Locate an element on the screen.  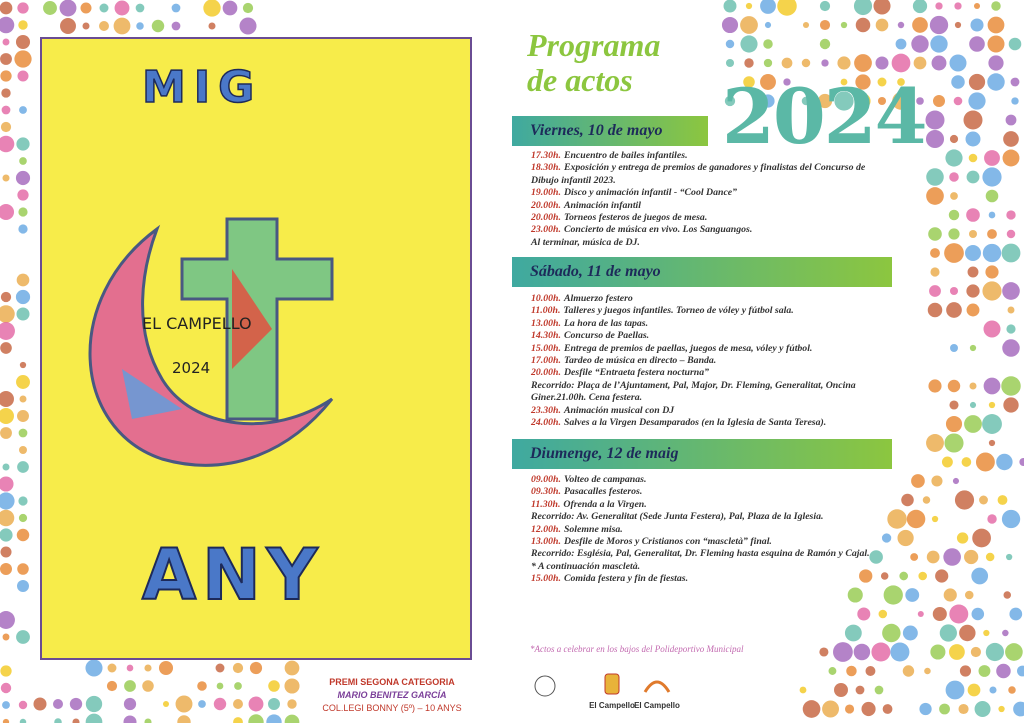
item-time: 19.00h. is located at coordinates (546, 193).